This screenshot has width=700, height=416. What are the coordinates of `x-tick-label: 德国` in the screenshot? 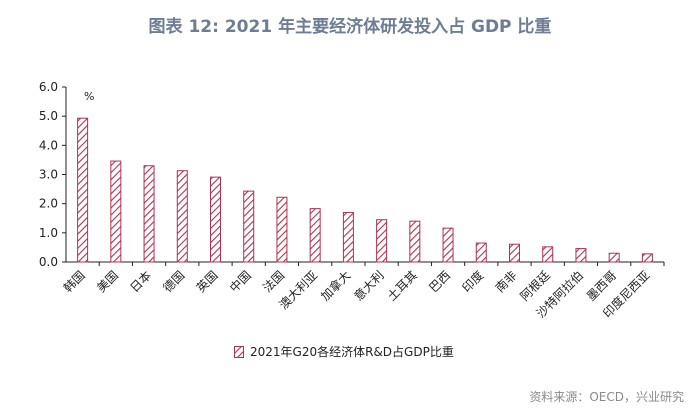 It's located at (174, 282).